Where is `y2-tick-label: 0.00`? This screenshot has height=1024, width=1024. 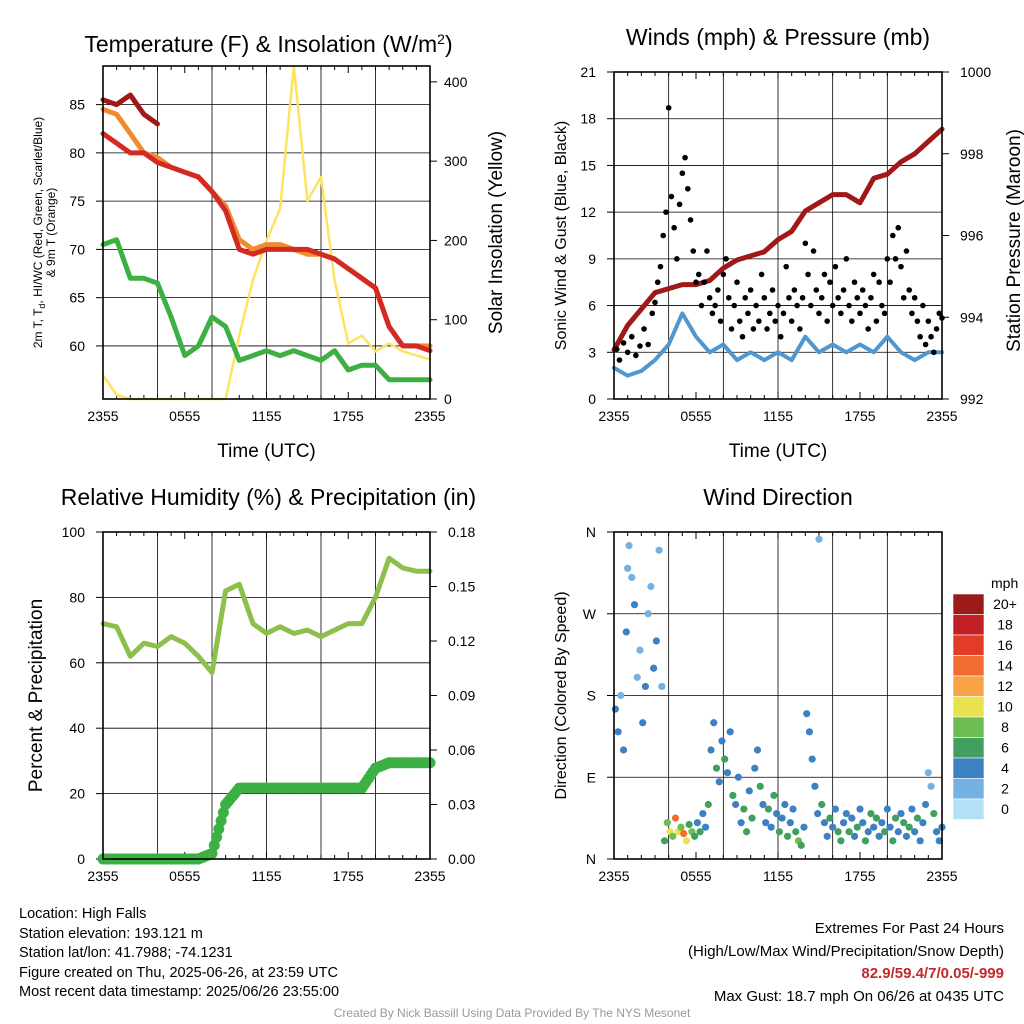
y2-tick-label: 0.00 is located at coordinates (461, 859).